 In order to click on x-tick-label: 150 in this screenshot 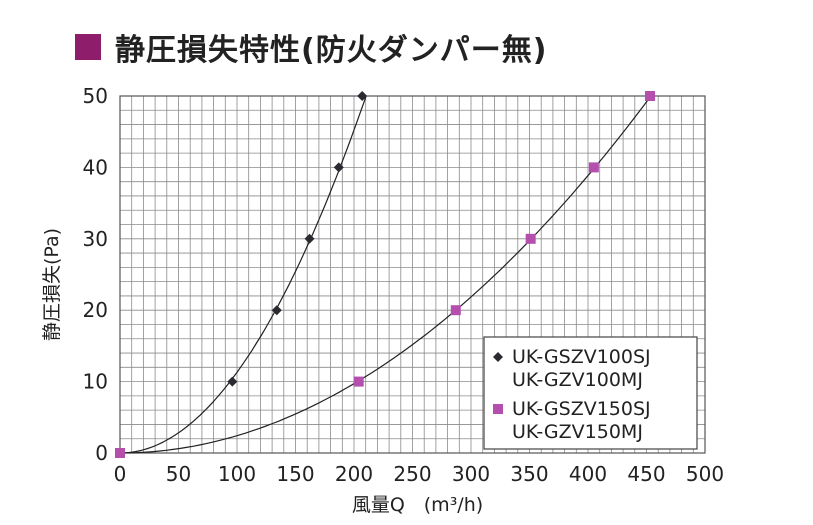, I will do `click(295, 474)`.